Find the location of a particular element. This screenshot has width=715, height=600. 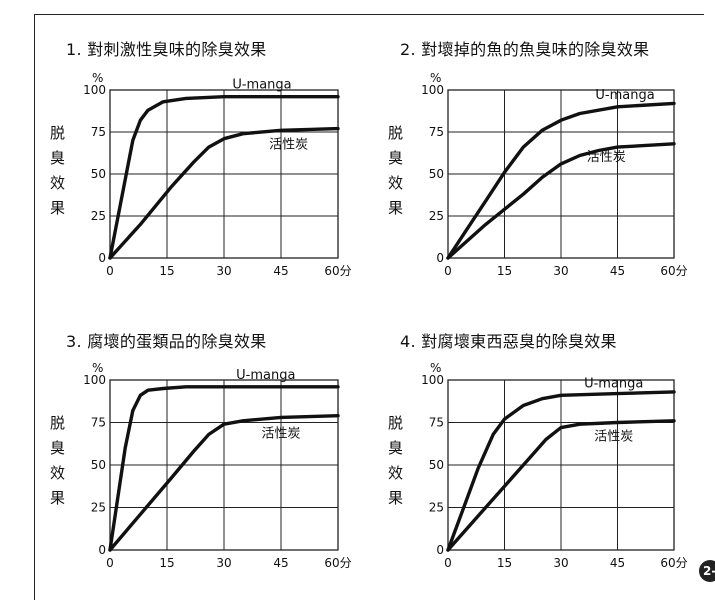

chart-title: 3. 腐壞的蛋類品的除臭效果 is located at coordinates (166, 341).